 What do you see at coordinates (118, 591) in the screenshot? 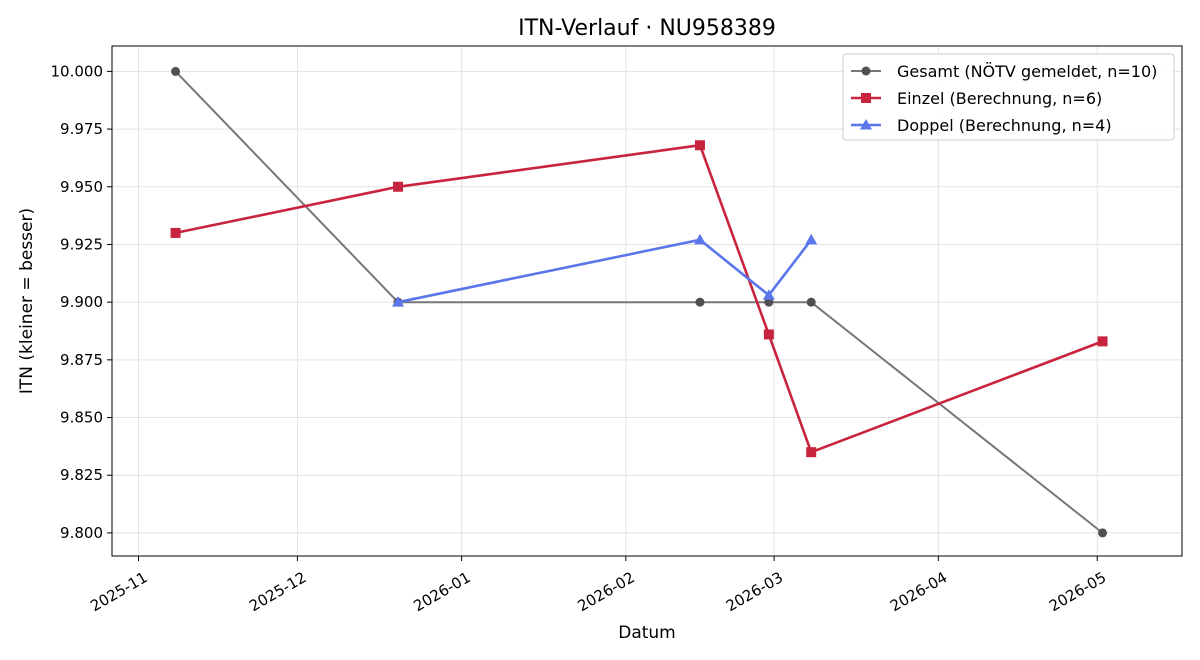
I see `x-tick-label: 2025-11` at bounding box center [118, 591].